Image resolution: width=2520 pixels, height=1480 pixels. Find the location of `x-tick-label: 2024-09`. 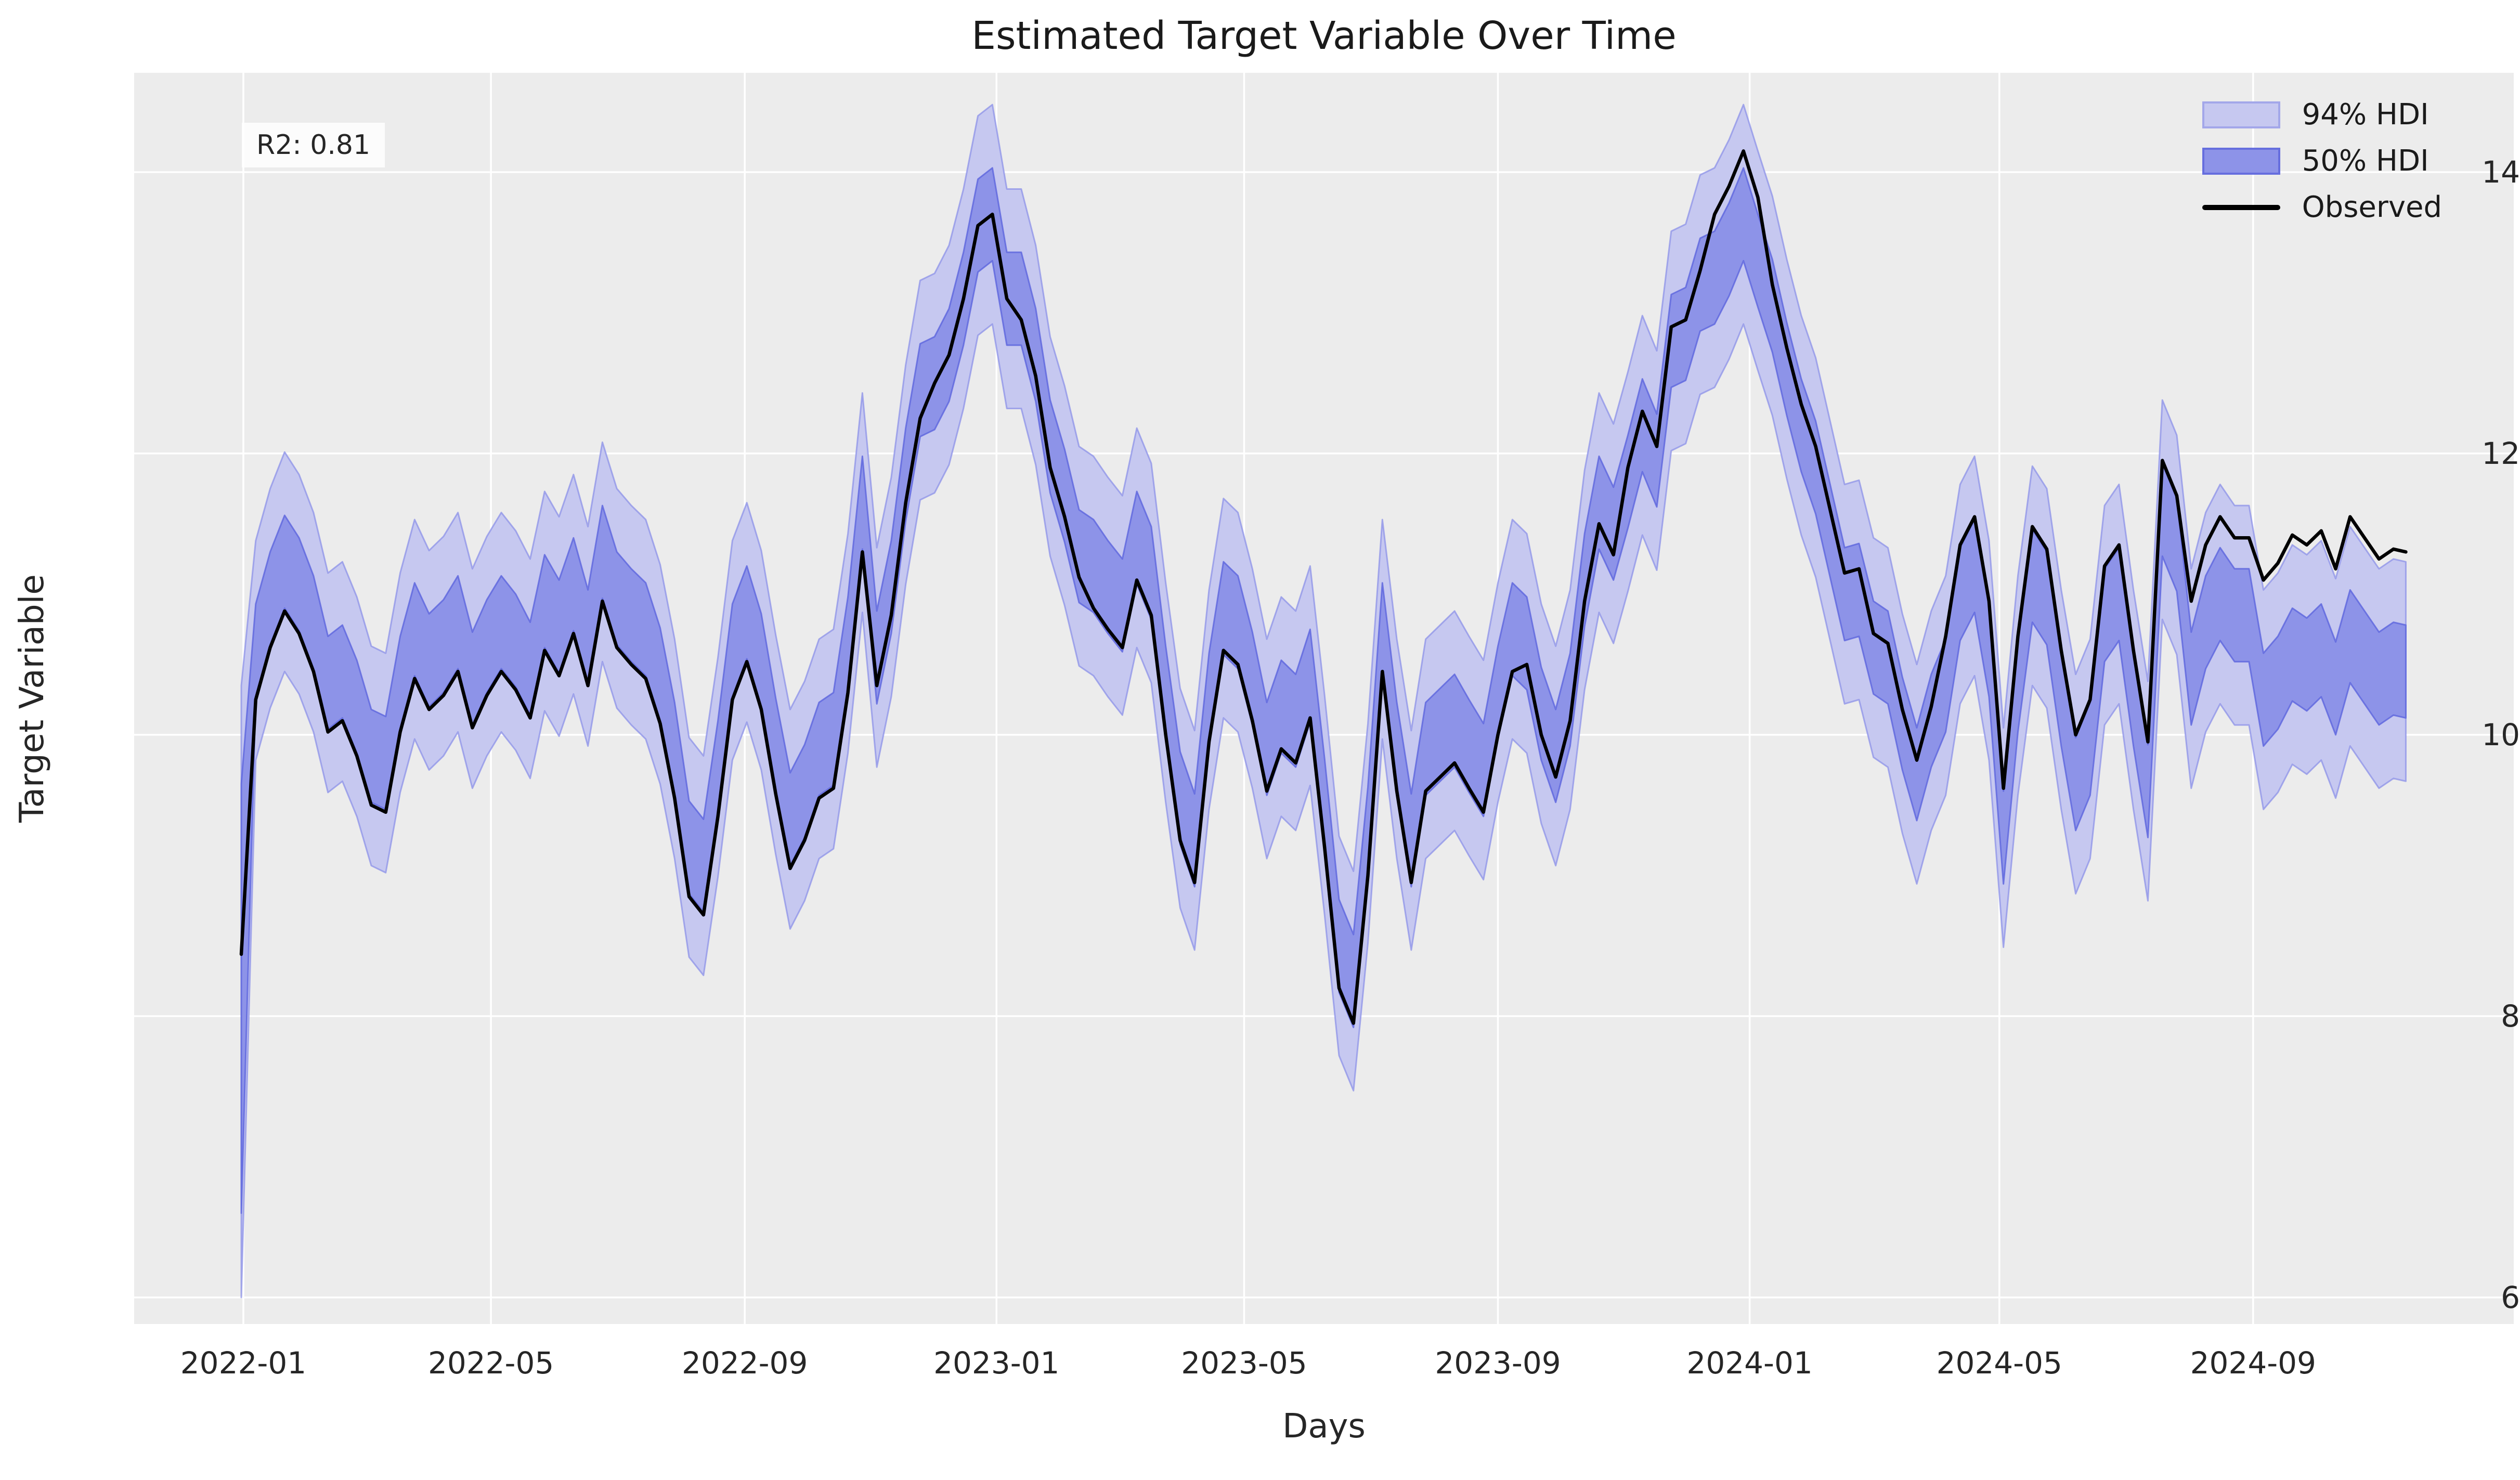

x-tick-label: 2024-09 is located at coordinates (2253, 1363).